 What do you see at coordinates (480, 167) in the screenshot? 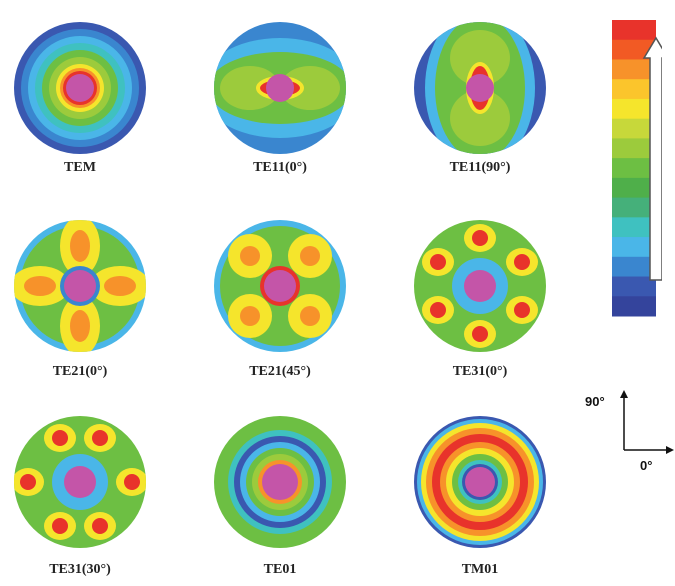
I see `label-te11-90: TE11(90°)` at bounding box center [480, 167].